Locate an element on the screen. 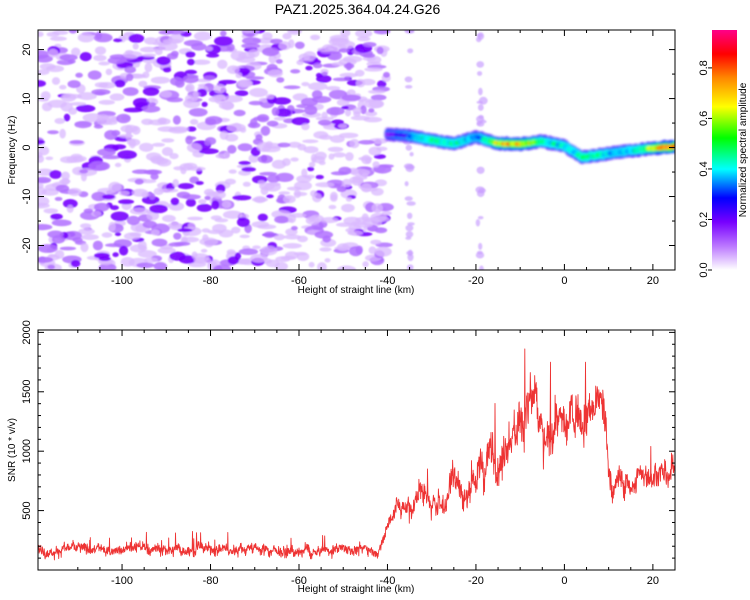 The width and height of the screenshot is (750, 600). snr-x-tick-label: 0 is located at coordinates (564, 581).